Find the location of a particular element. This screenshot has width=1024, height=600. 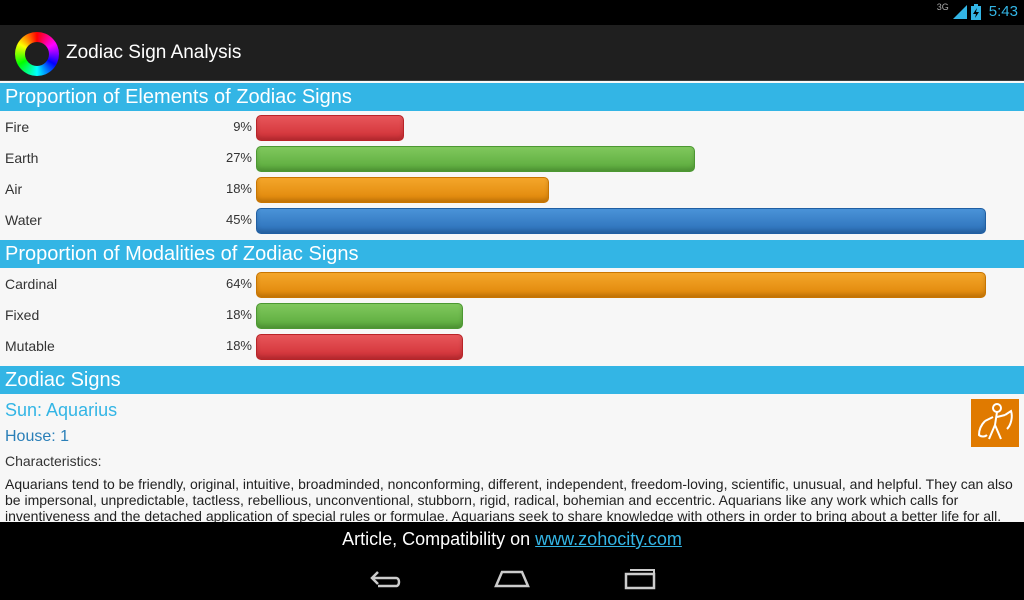

row-percentage: 9% is located at coordinates (242, 126).